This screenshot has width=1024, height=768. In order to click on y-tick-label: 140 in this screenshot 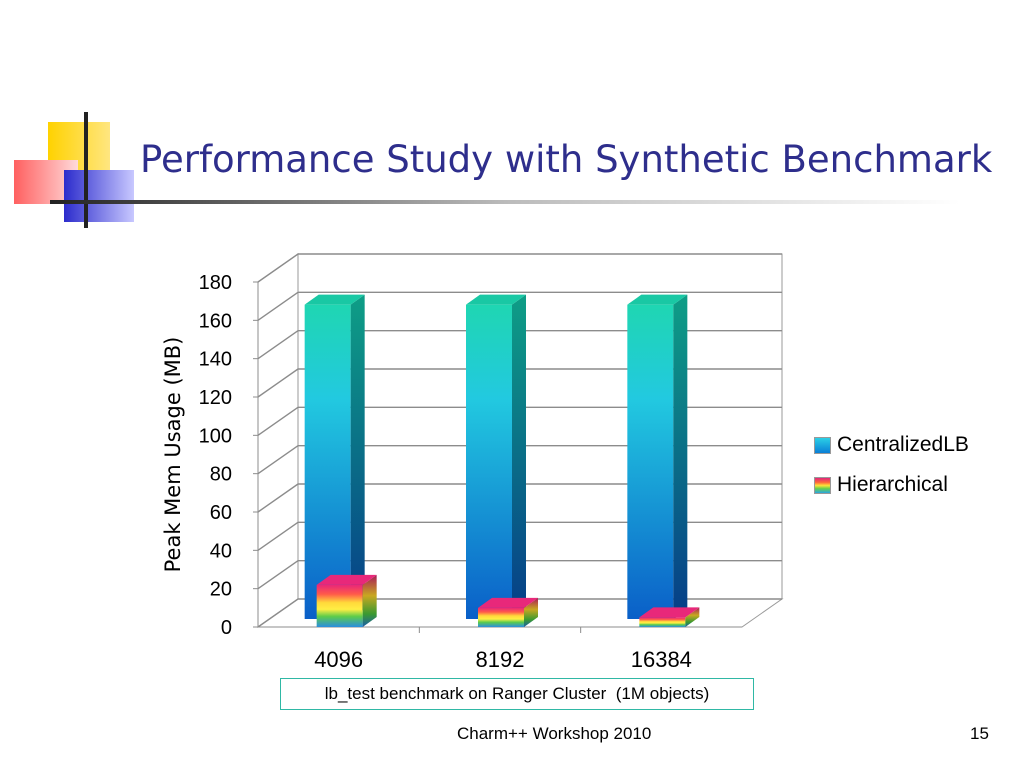, I will do `click(215, 360)`.